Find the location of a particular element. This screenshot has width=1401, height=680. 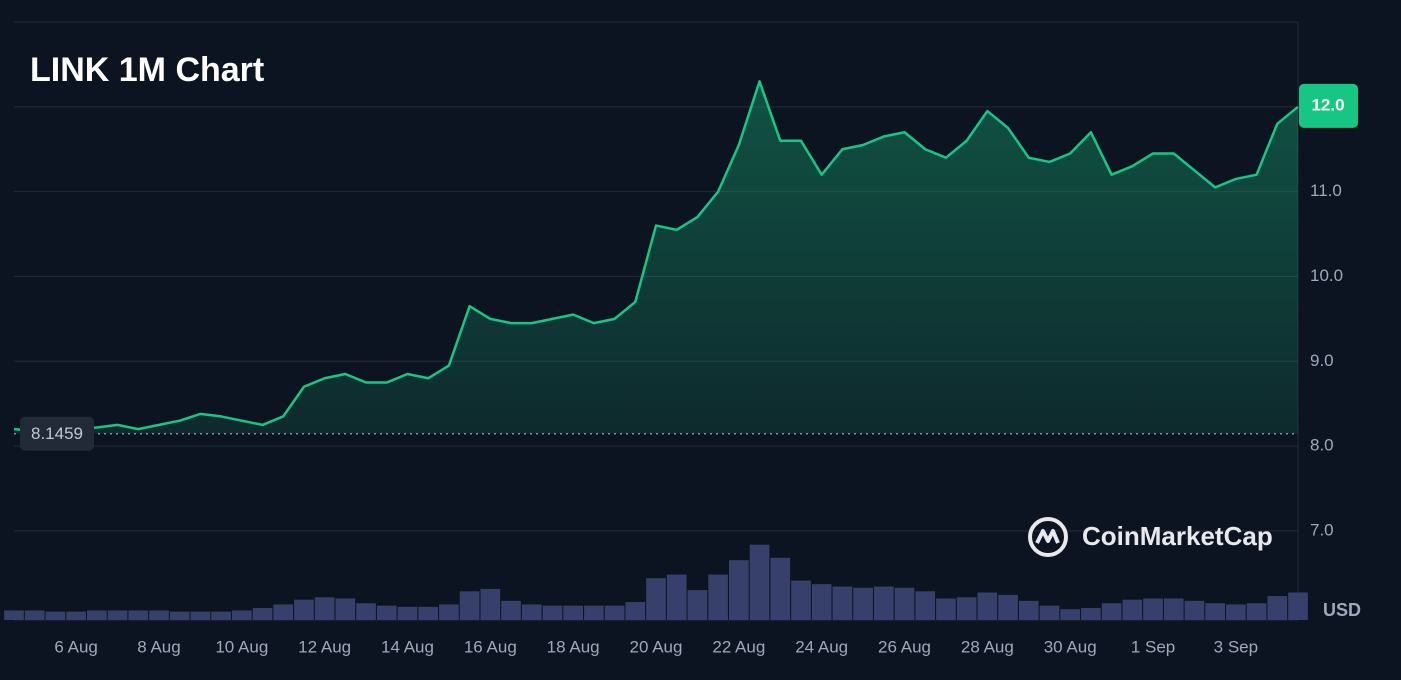

x-tick-label: 20 Aug is located at coordinates (656, 646).